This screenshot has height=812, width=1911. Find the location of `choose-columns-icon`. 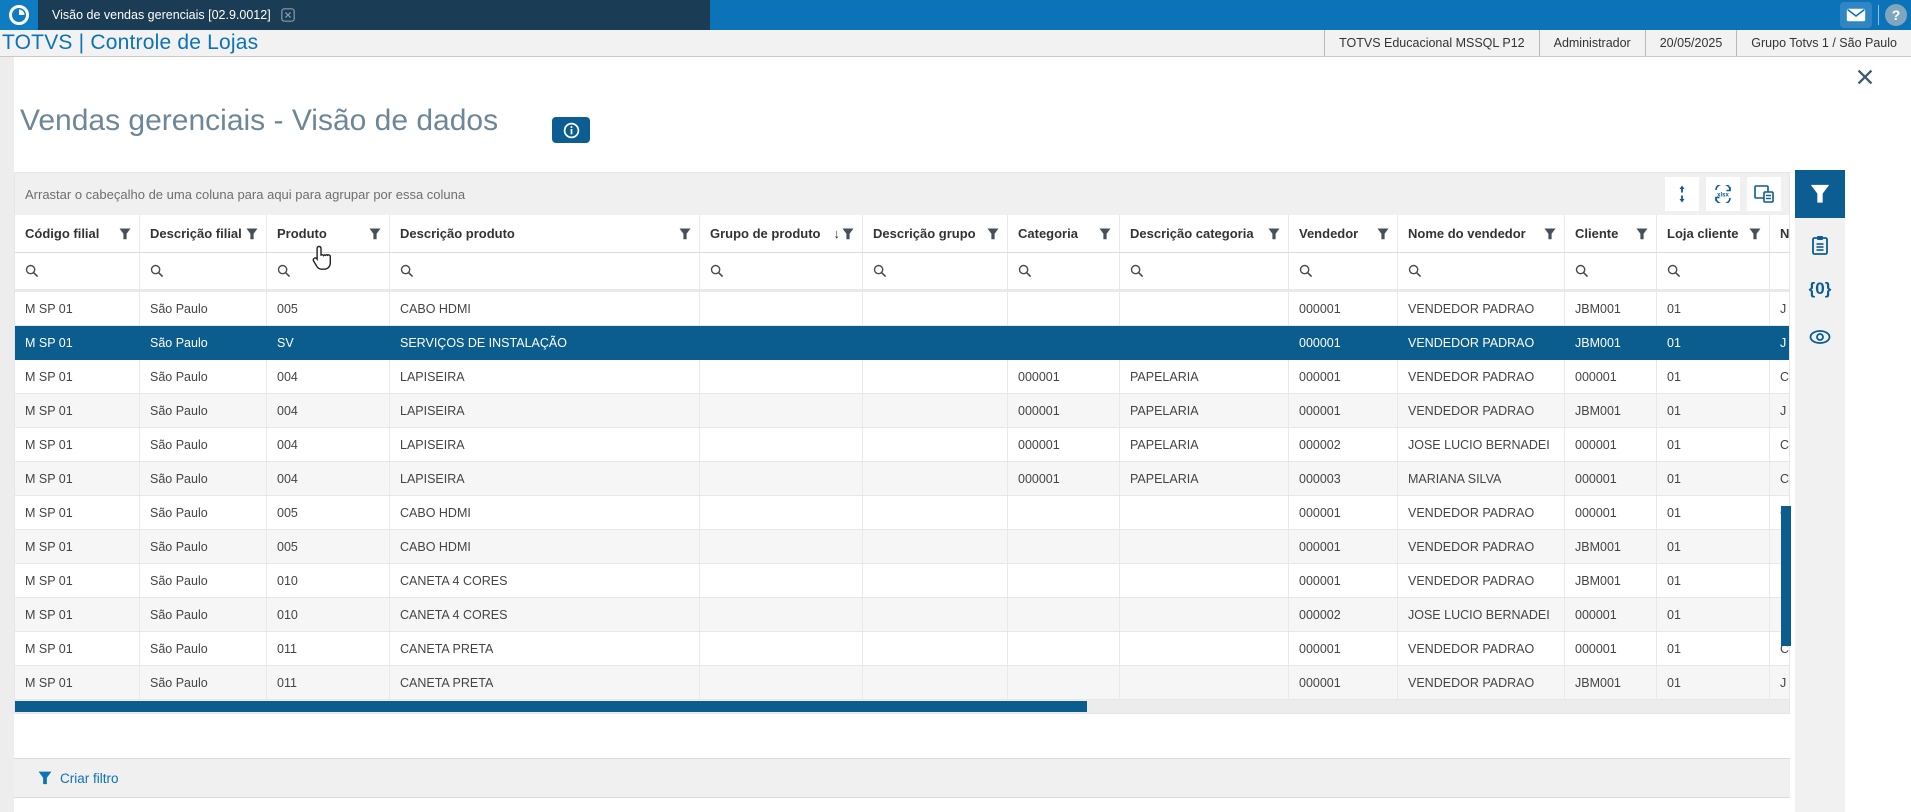

choose-columns-icon is located at coordinates (1764, 194).